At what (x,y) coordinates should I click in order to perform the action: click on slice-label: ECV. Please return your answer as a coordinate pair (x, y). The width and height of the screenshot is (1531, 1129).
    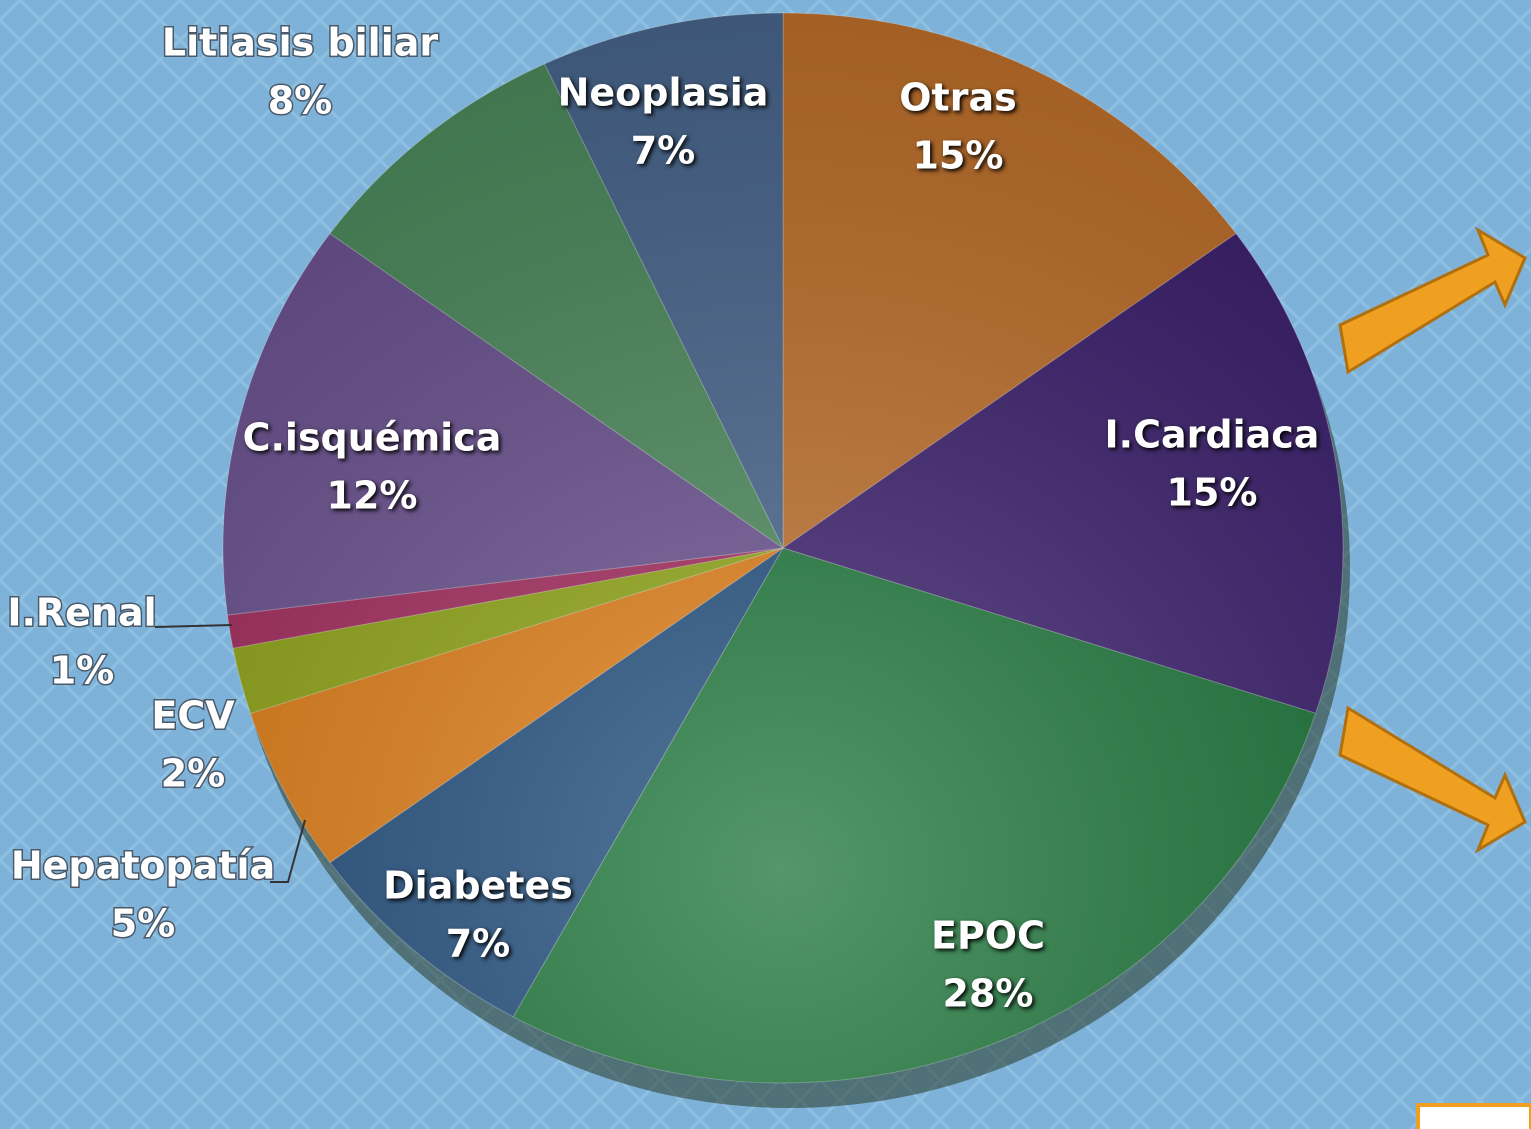
    Looking at the image, I should click on (193, 716).